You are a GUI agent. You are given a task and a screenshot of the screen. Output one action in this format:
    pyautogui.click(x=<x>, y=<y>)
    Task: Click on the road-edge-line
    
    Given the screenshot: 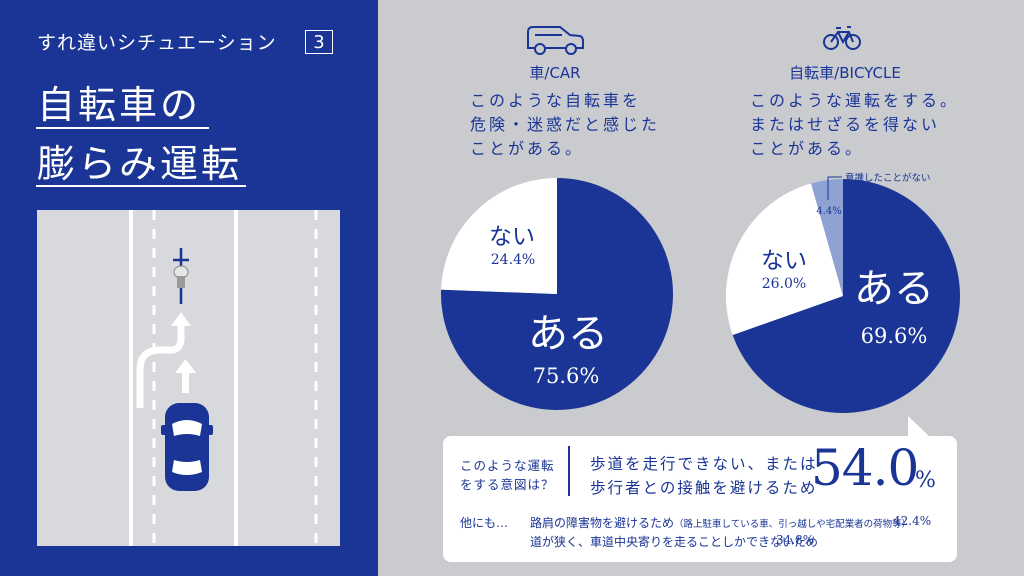 What is the action you would take?
    pyautogui.click(x=131, y=378)
    